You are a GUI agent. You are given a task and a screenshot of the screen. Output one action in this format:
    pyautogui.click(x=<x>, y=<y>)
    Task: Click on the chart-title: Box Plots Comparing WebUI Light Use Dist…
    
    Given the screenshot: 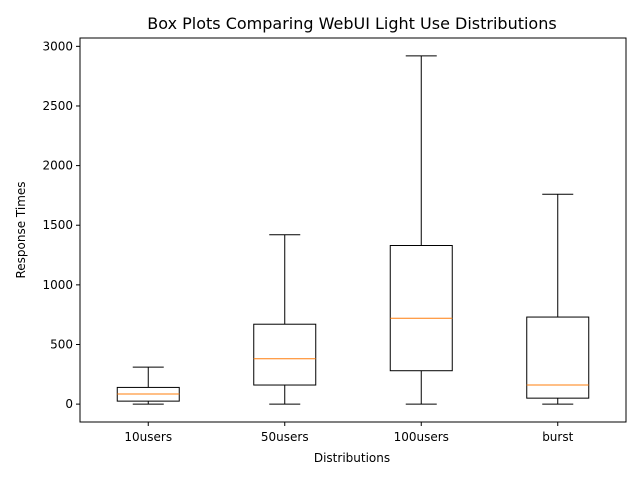 What is the action you would take?
    pyautogui.click(x=351, y=23)
    